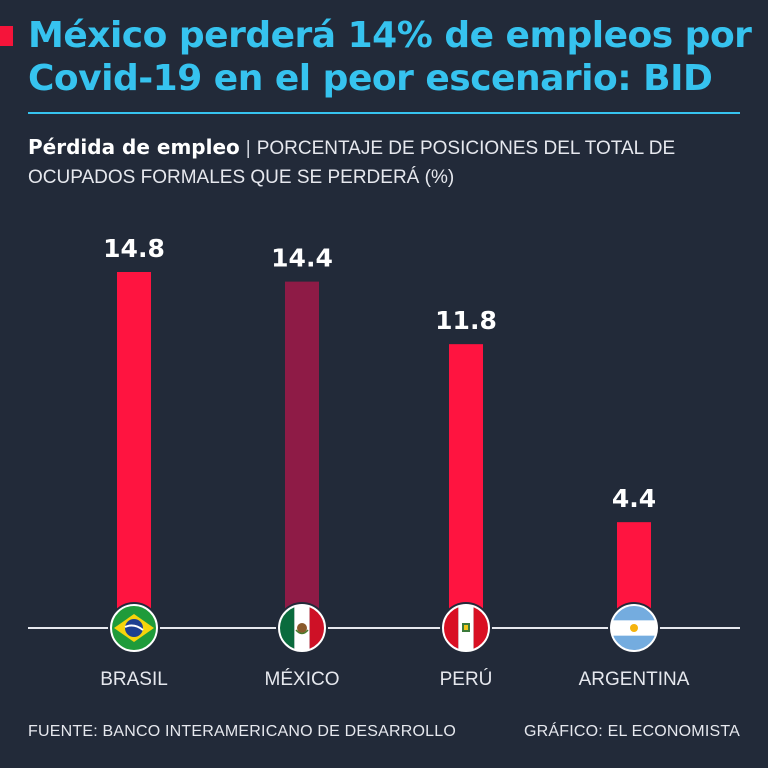  I want to click on bar-méxico, so click(302, 454).